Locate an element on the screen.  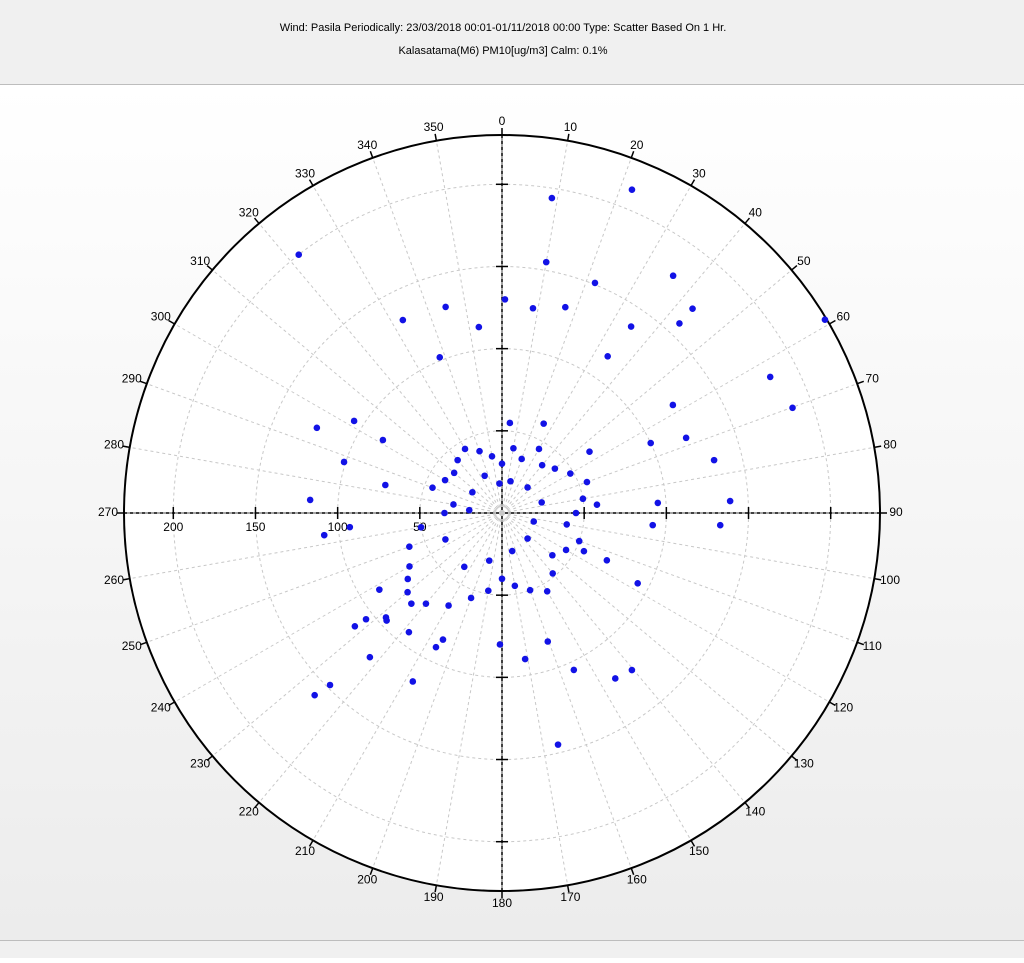
theta-tick-label: 200 is located at coordinates (367, 880).